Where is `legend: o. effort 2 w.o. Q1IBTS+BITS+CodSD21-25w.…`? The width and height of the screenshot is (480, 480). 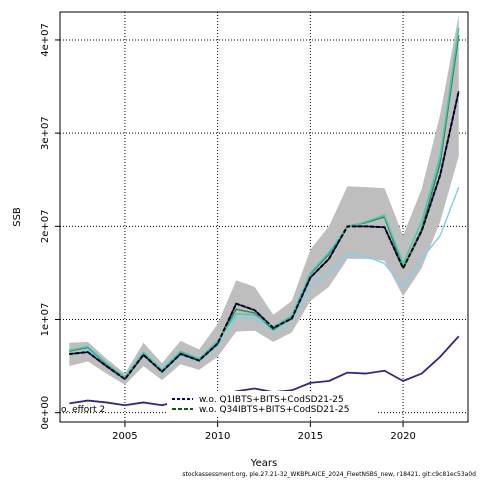 legend: o. effort 2 w.o. Q1IBTS+BITS+CodSD21-25w.… is located at coordinates (219, 403).